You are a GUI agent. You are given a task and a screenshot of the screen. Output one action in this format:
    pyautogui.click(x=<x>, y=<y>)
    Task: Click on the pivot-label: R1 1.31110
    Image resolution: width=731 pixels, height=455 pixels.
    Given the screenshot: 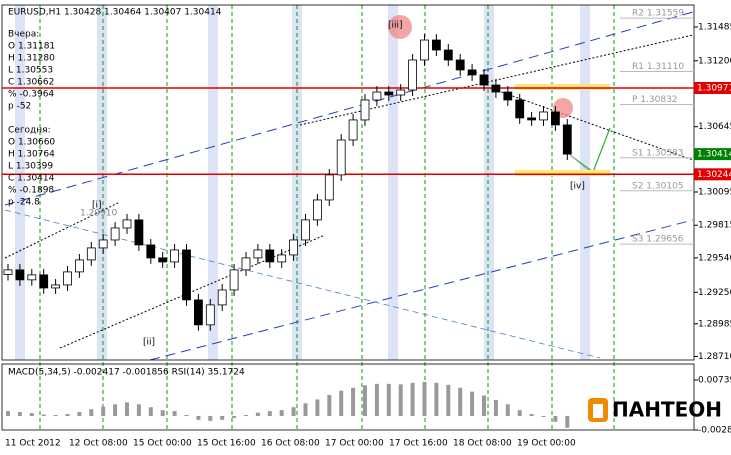 What is the action you would take?
    pyautogui.click(x=658, y=67)
    